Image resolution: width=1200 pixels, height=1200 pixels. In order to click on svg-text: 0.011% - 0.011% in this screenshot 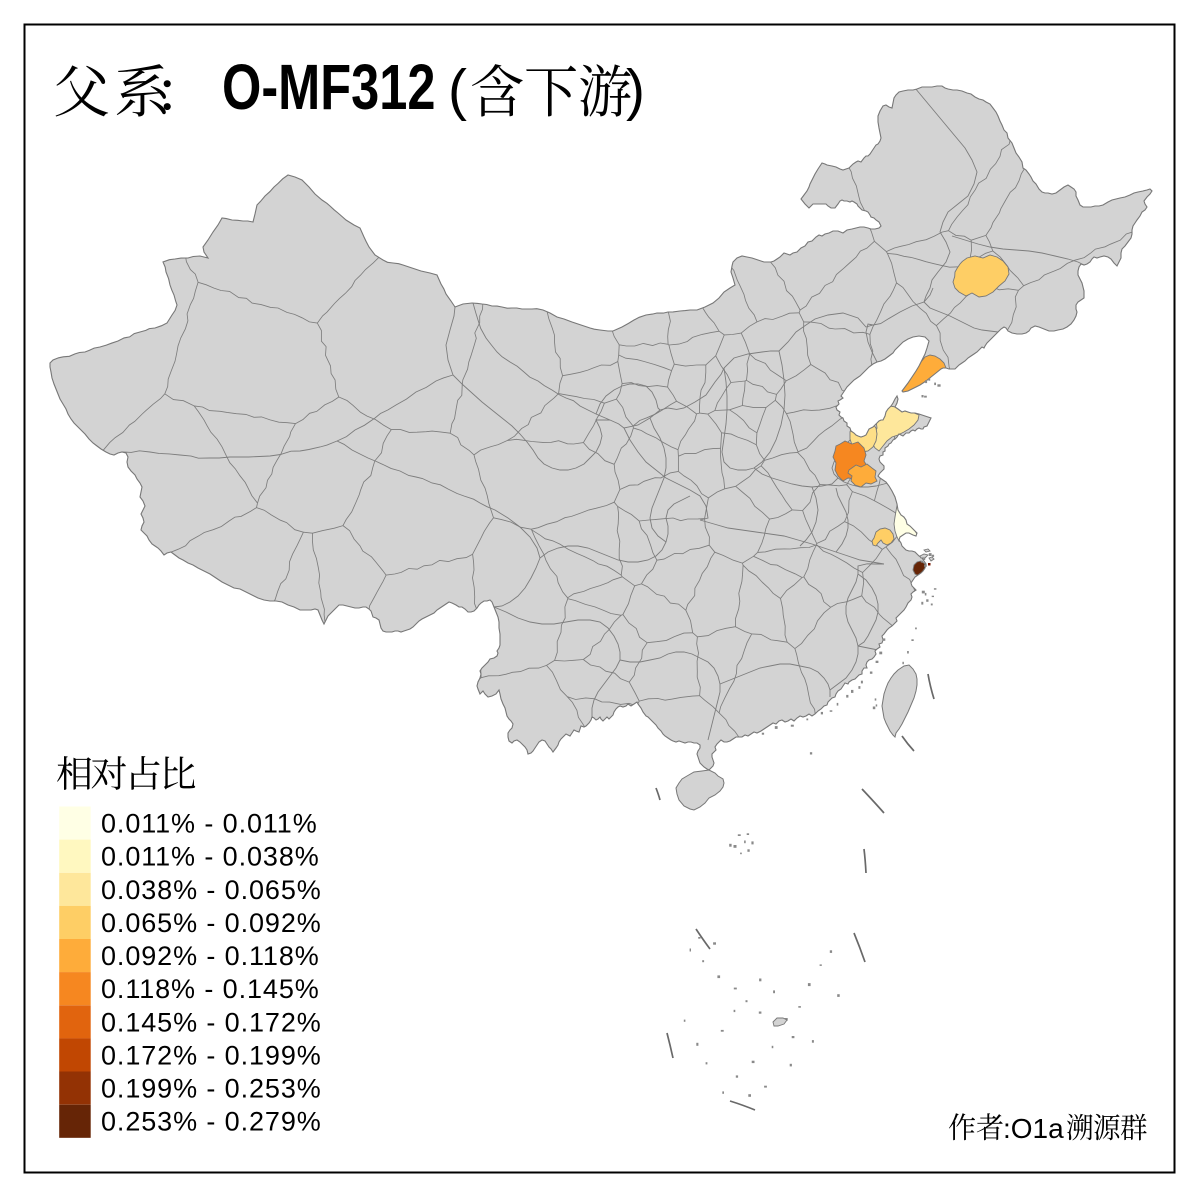, I will do `click(209, 824)`.